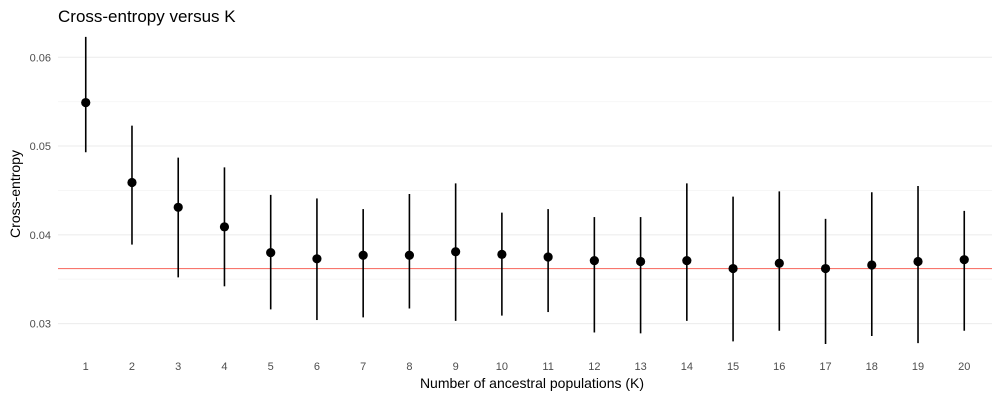  What do you see at coordinates (640, 367) in the screenshot?
I see `x-tick-label: 13` at bounding box center [640, 367].